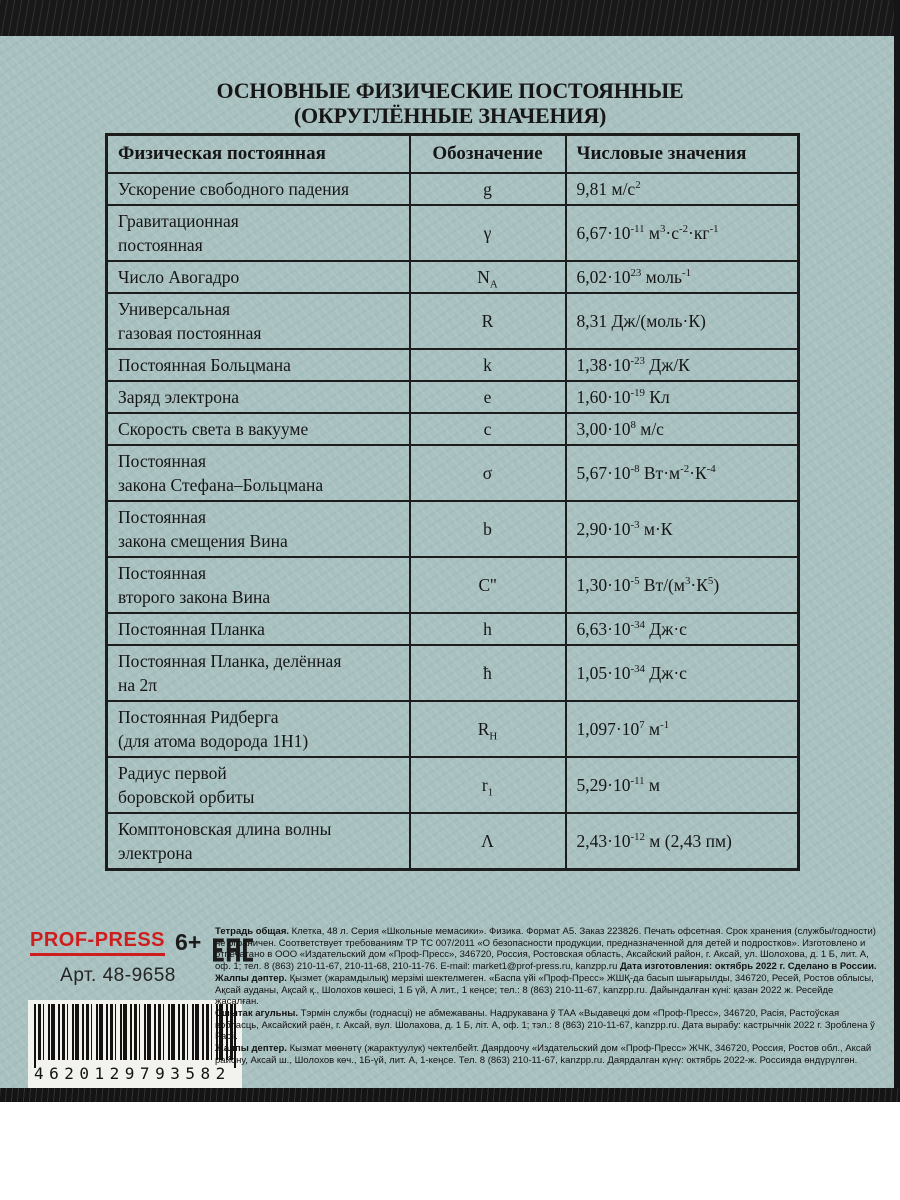 Image resolution: width=900 pixels, height=1200 pixels. I want to click on publisher-brand-row: PROF-PRESS 6+, so click(142, 952).